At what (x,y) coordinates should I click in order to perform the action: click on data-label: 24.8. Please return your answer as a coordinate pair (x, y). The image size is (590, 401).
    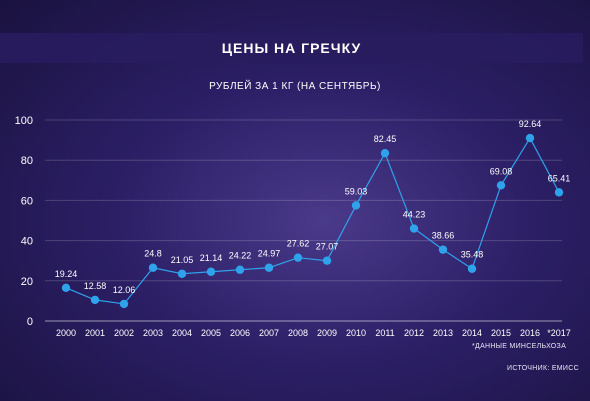
    Looking at the image, I should click on (153, 254).